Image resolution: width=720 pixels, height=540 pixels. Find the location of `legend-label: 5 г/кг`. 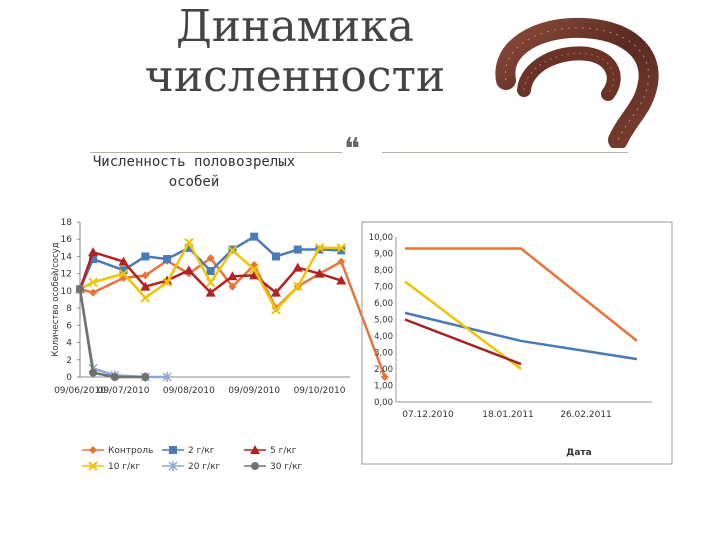

legend-label: 5 г/кг is located at coordinates (283, 451).